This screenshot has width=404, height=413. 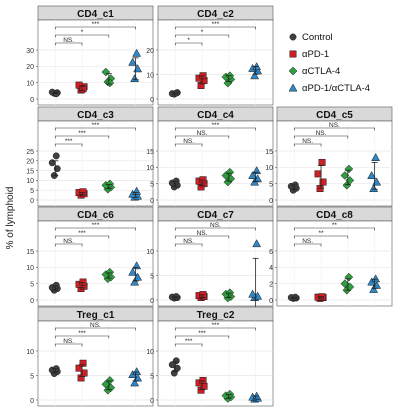 I want to click on significance-label: *, so click(x=82, y=32).